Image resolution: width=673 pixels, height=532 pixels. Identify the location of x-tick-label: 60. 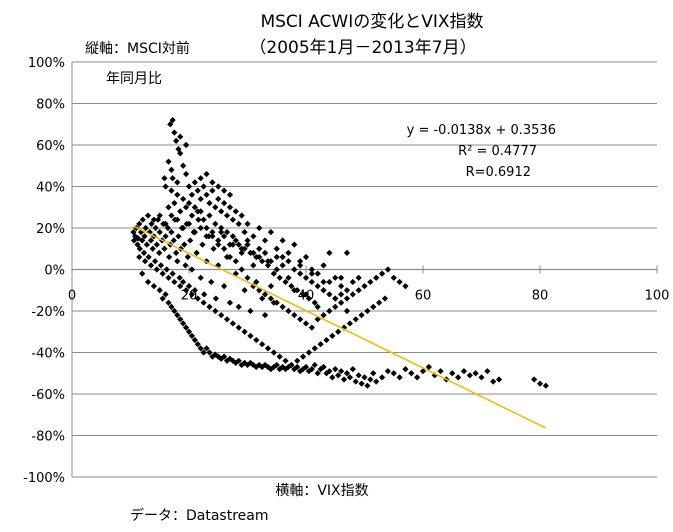
(423, 296).